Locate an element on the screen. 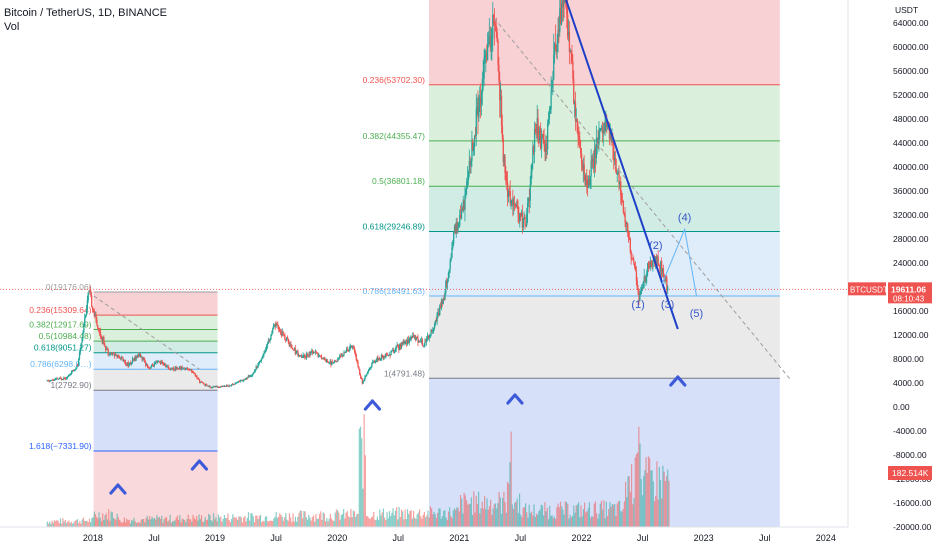 The height and width of the screenshot is (555, 932). x-axis-tick-label: 2023 is located at coordinates (704, 538).